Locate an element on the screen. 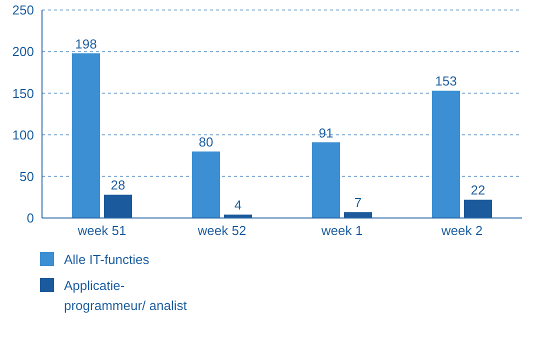  y-tick-label: 150 is located at coordinates (23, 93).